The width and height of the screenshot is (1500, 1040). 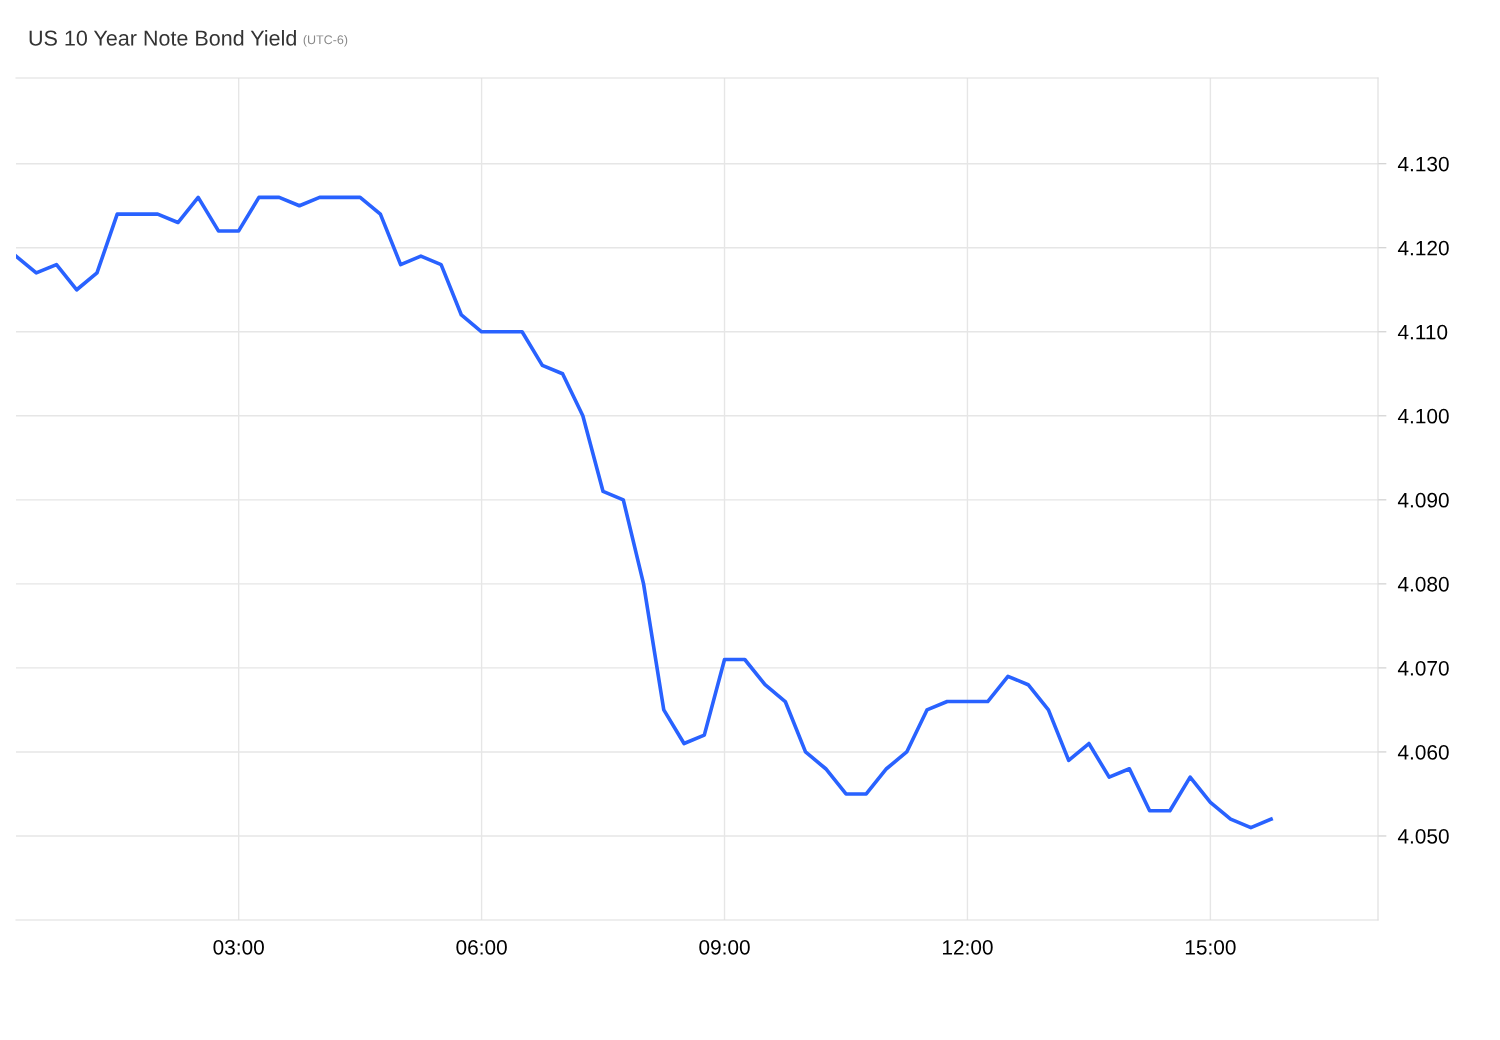 I want to click on y-tick-label: 4.100, so click(x=1423, y=416).